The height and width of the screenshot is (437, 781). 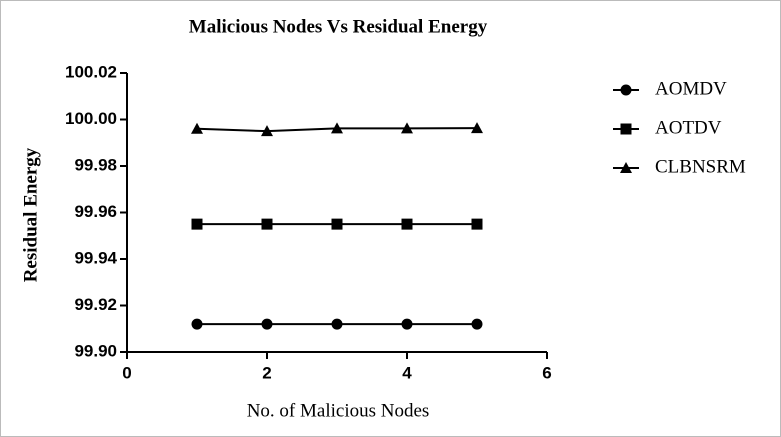 I want to click on x-tick-label: 0, so click(x=126, y=372).